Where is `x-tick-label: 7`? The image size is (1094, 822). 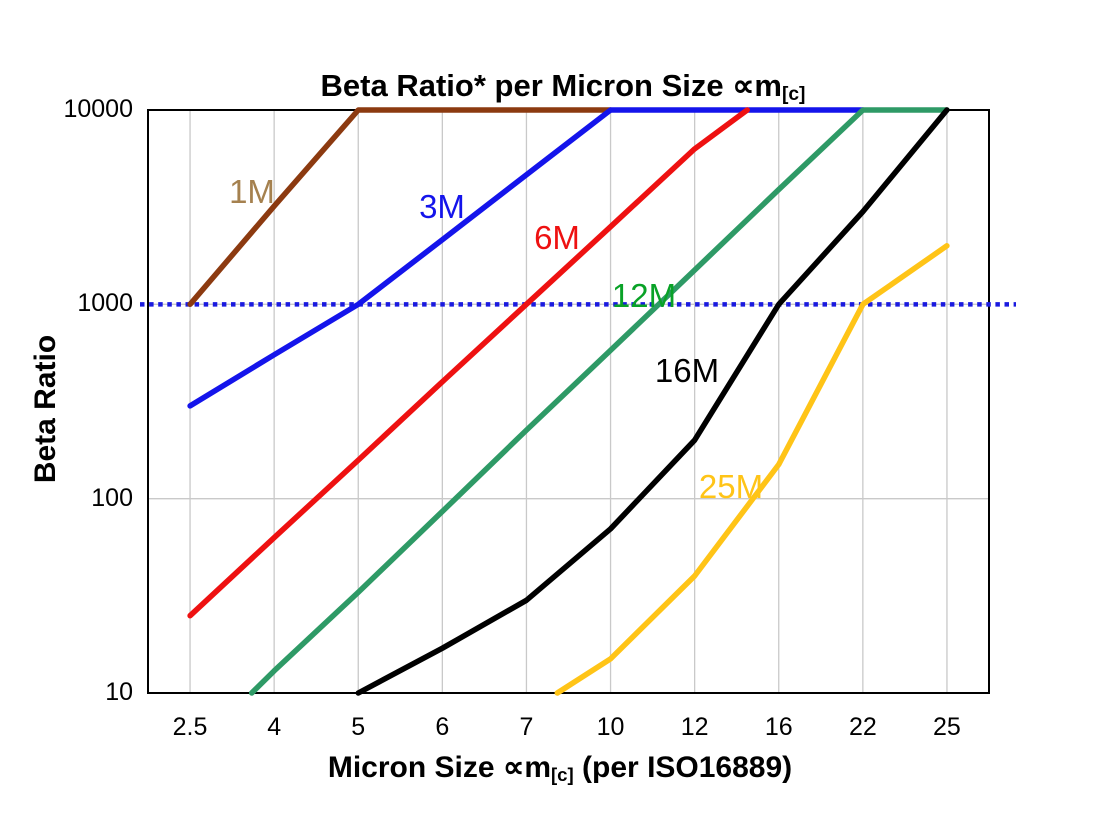
x-tick-label: 7 is located at coordinates (526, 727).